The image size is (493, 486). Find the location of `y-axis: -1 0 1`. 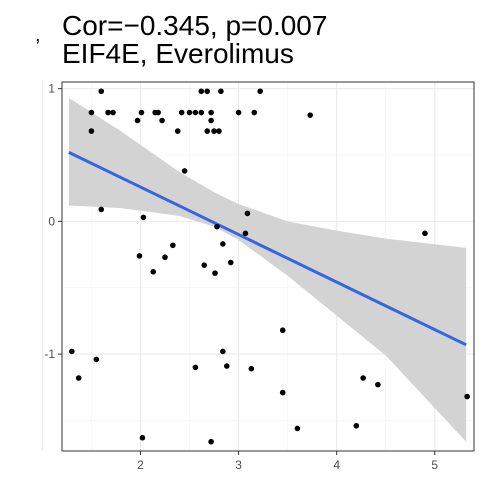

y-axis: -1 0 1 is located at coordinates (53, 221).